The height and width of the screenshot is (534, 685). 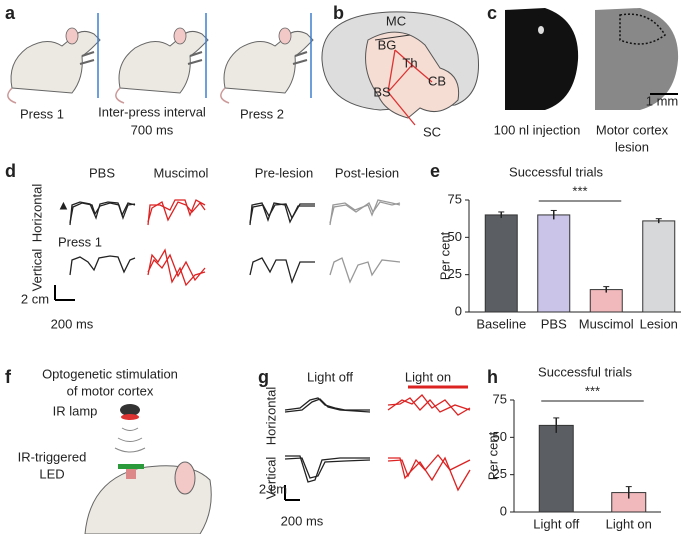 What do you see at coordinates (492, 13) in the screenshot?
I see `panel-label: c` at bounding box center [492, 13].